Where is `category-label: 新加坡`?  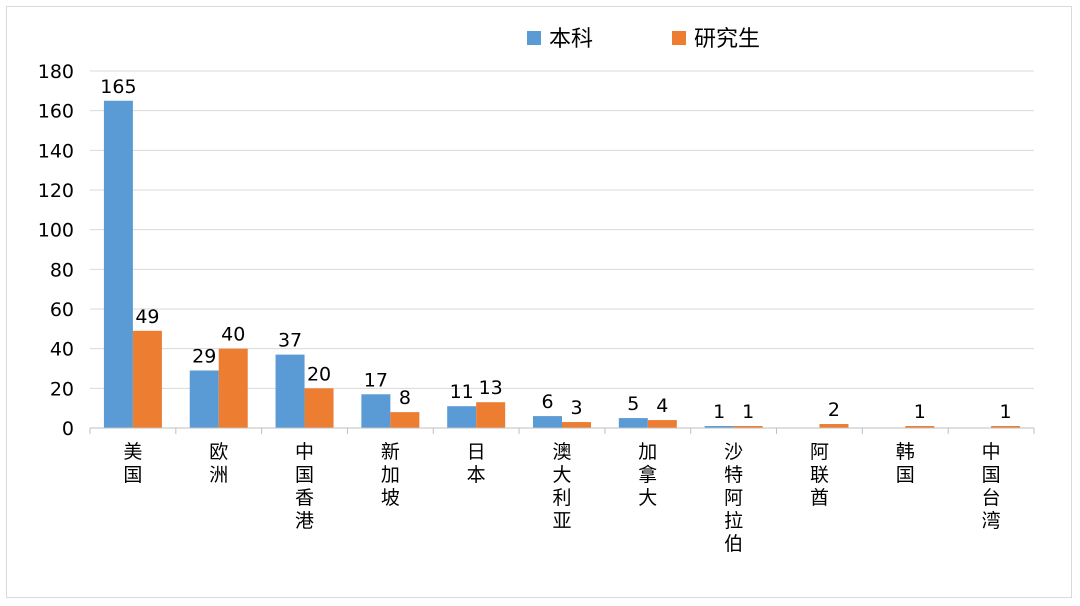 category-label: 新加坡 is located at coordinates (390, 475).